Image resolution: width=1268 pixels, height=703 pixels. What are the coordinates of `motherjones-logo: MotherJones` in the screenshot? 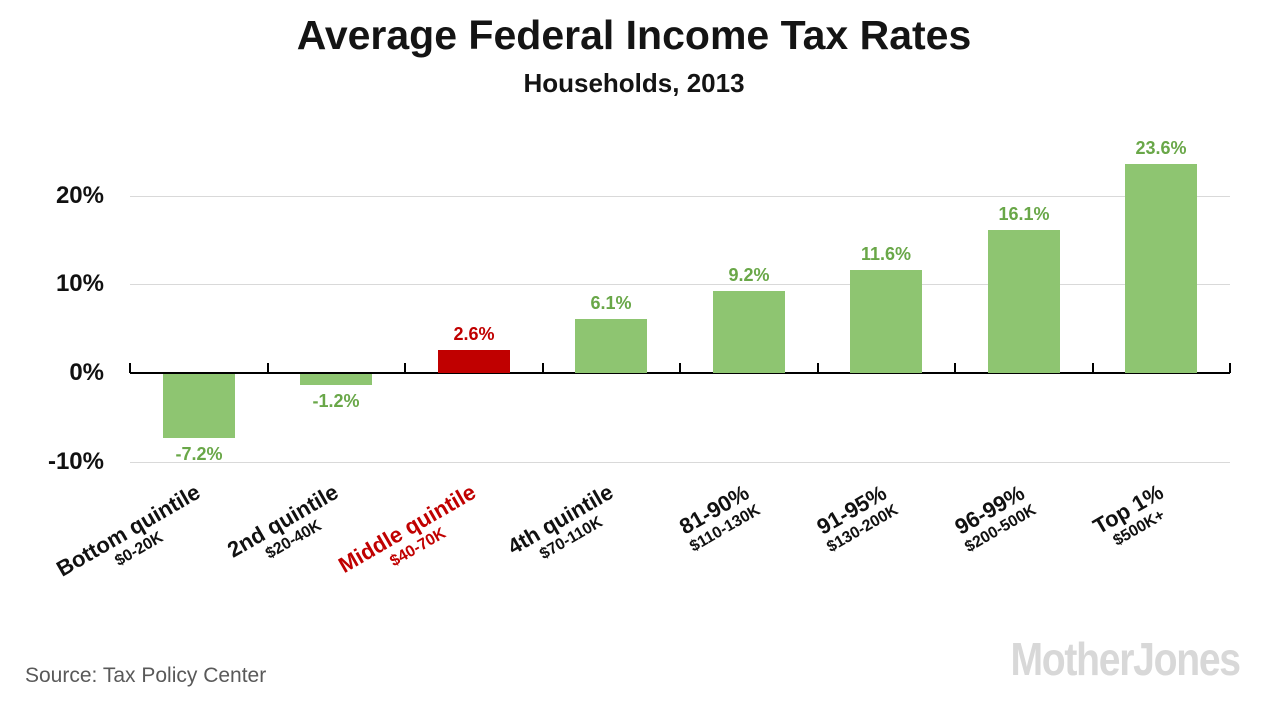 It's located at (1126, 659).